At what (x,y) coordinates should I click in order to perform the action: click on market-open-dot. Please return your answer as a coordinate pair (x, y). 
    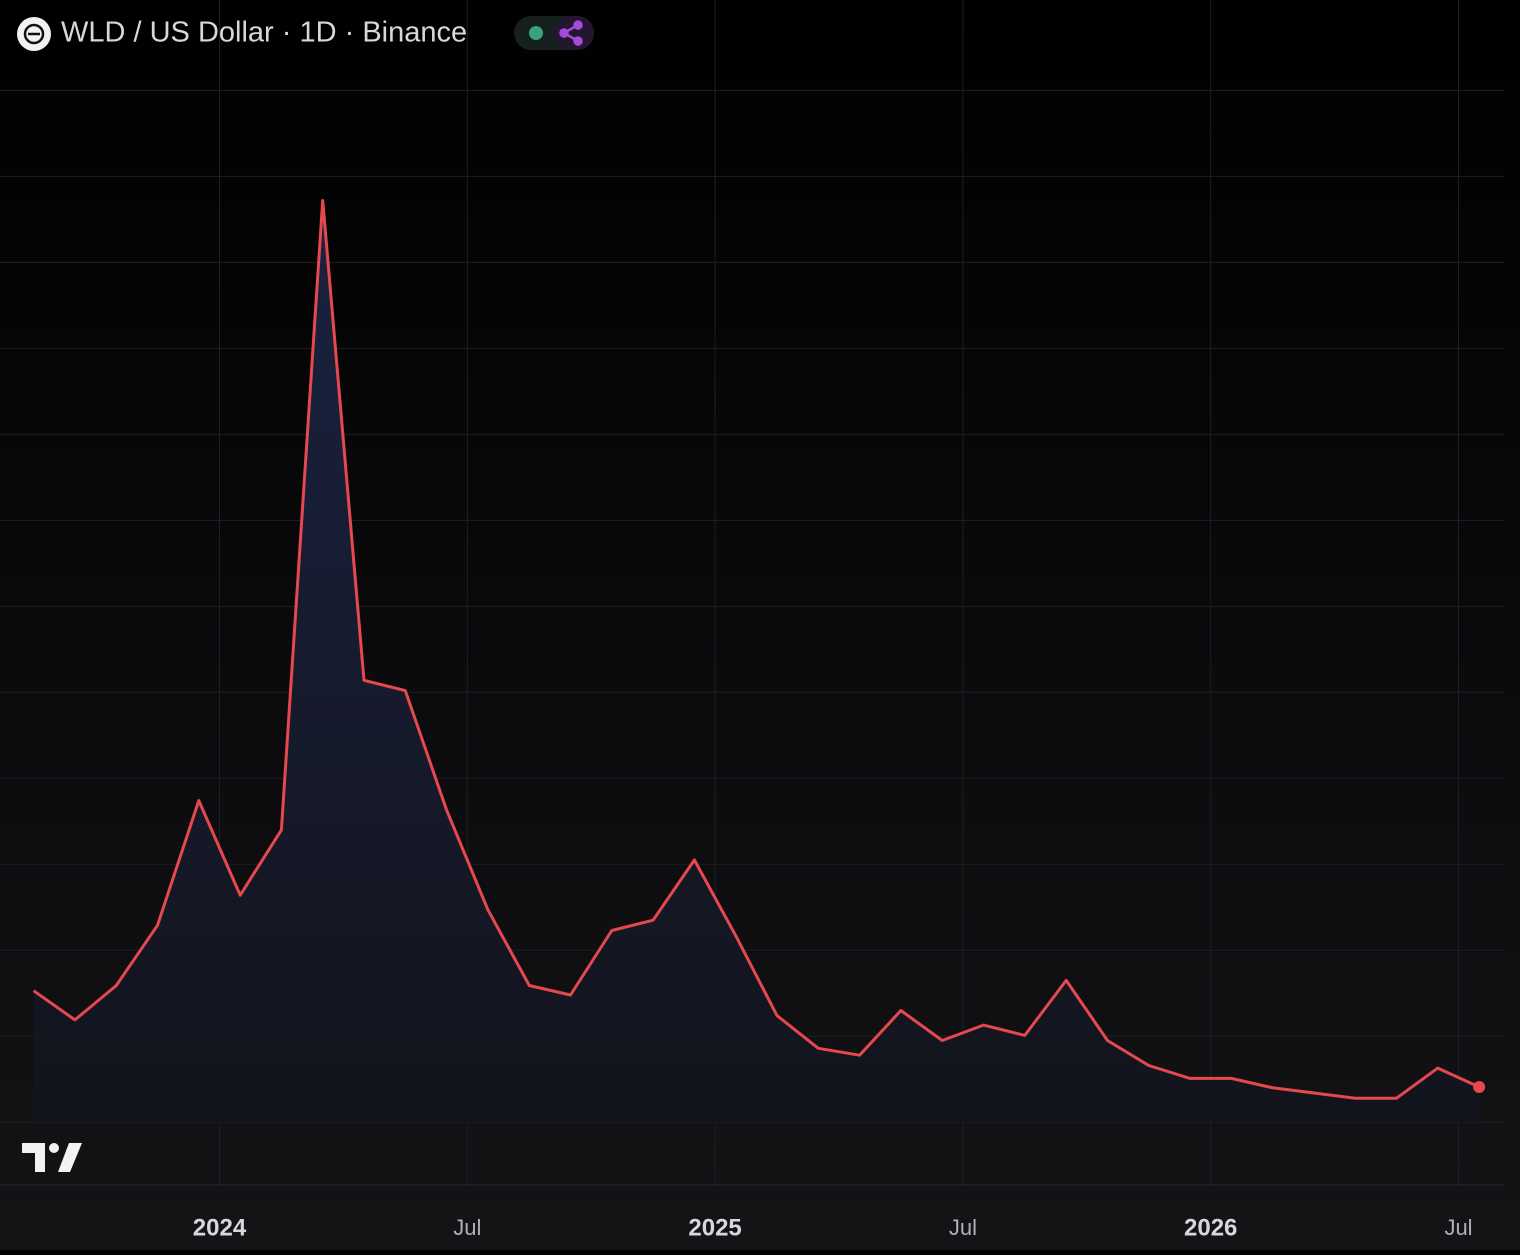
    Looking at the image, I should click on (536, 33).